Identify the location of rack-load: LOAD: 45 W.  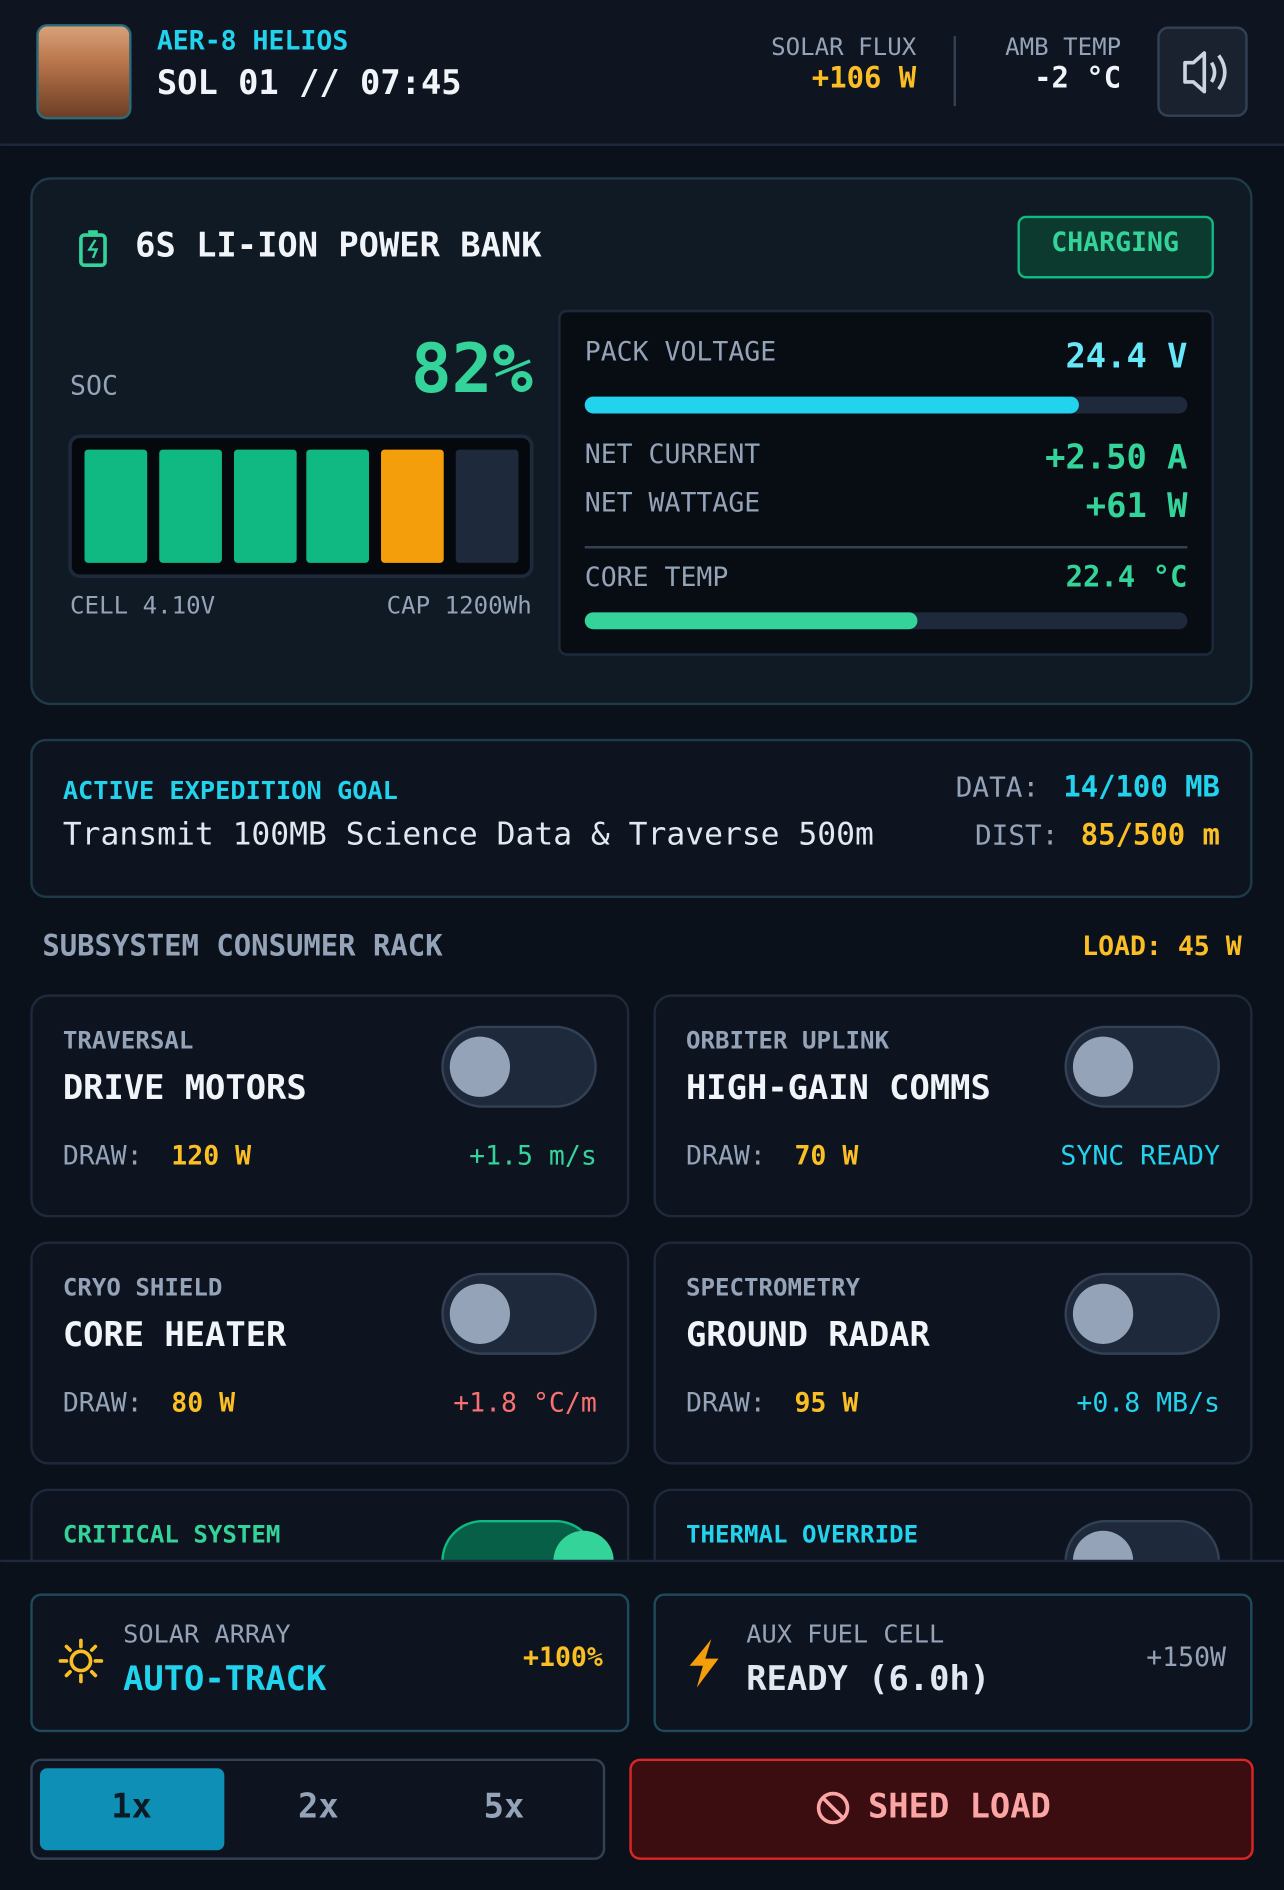
(1162, 946).